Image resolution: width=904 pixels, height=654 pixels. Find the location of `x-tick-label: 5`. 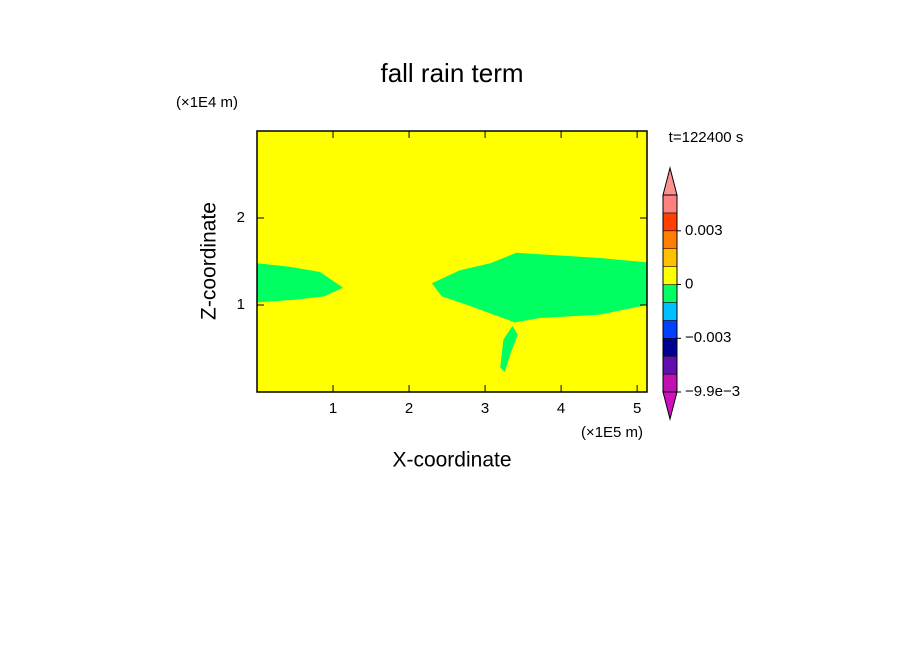

x-tick-label: 5 is located at coordinates (637, 408).